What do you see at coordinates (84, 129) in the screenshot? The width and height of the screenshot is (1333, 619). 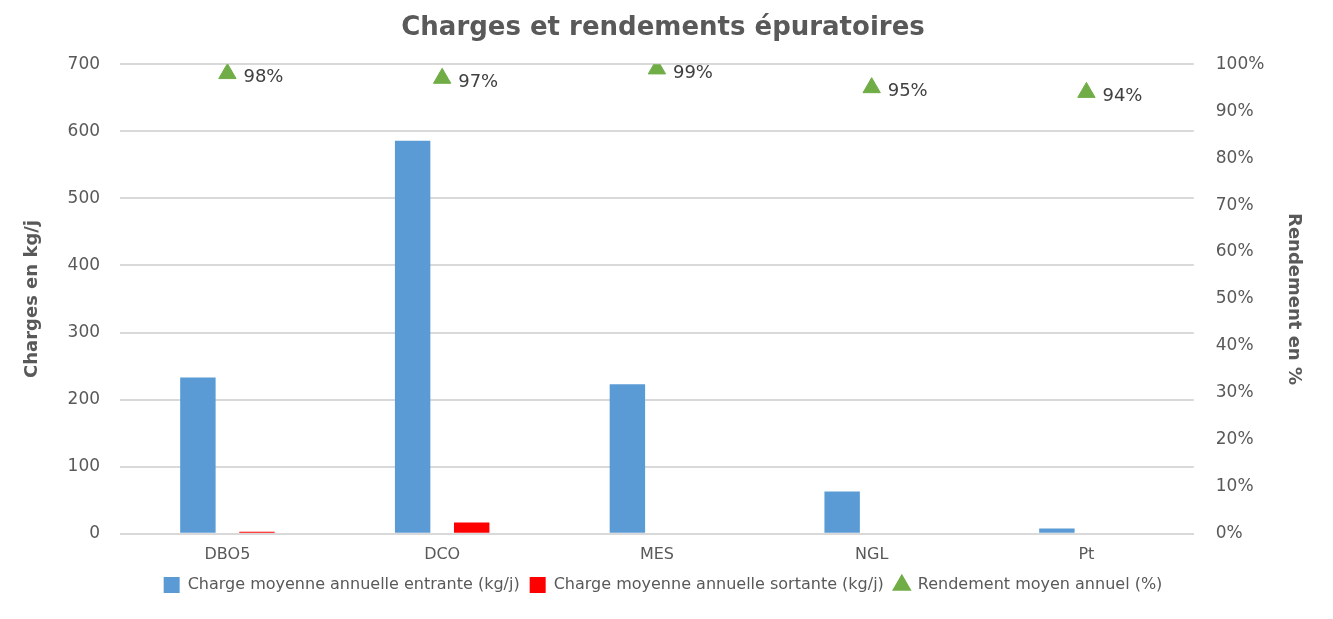 I see `y-tick-label: 600` at bounding box center [84, 129].